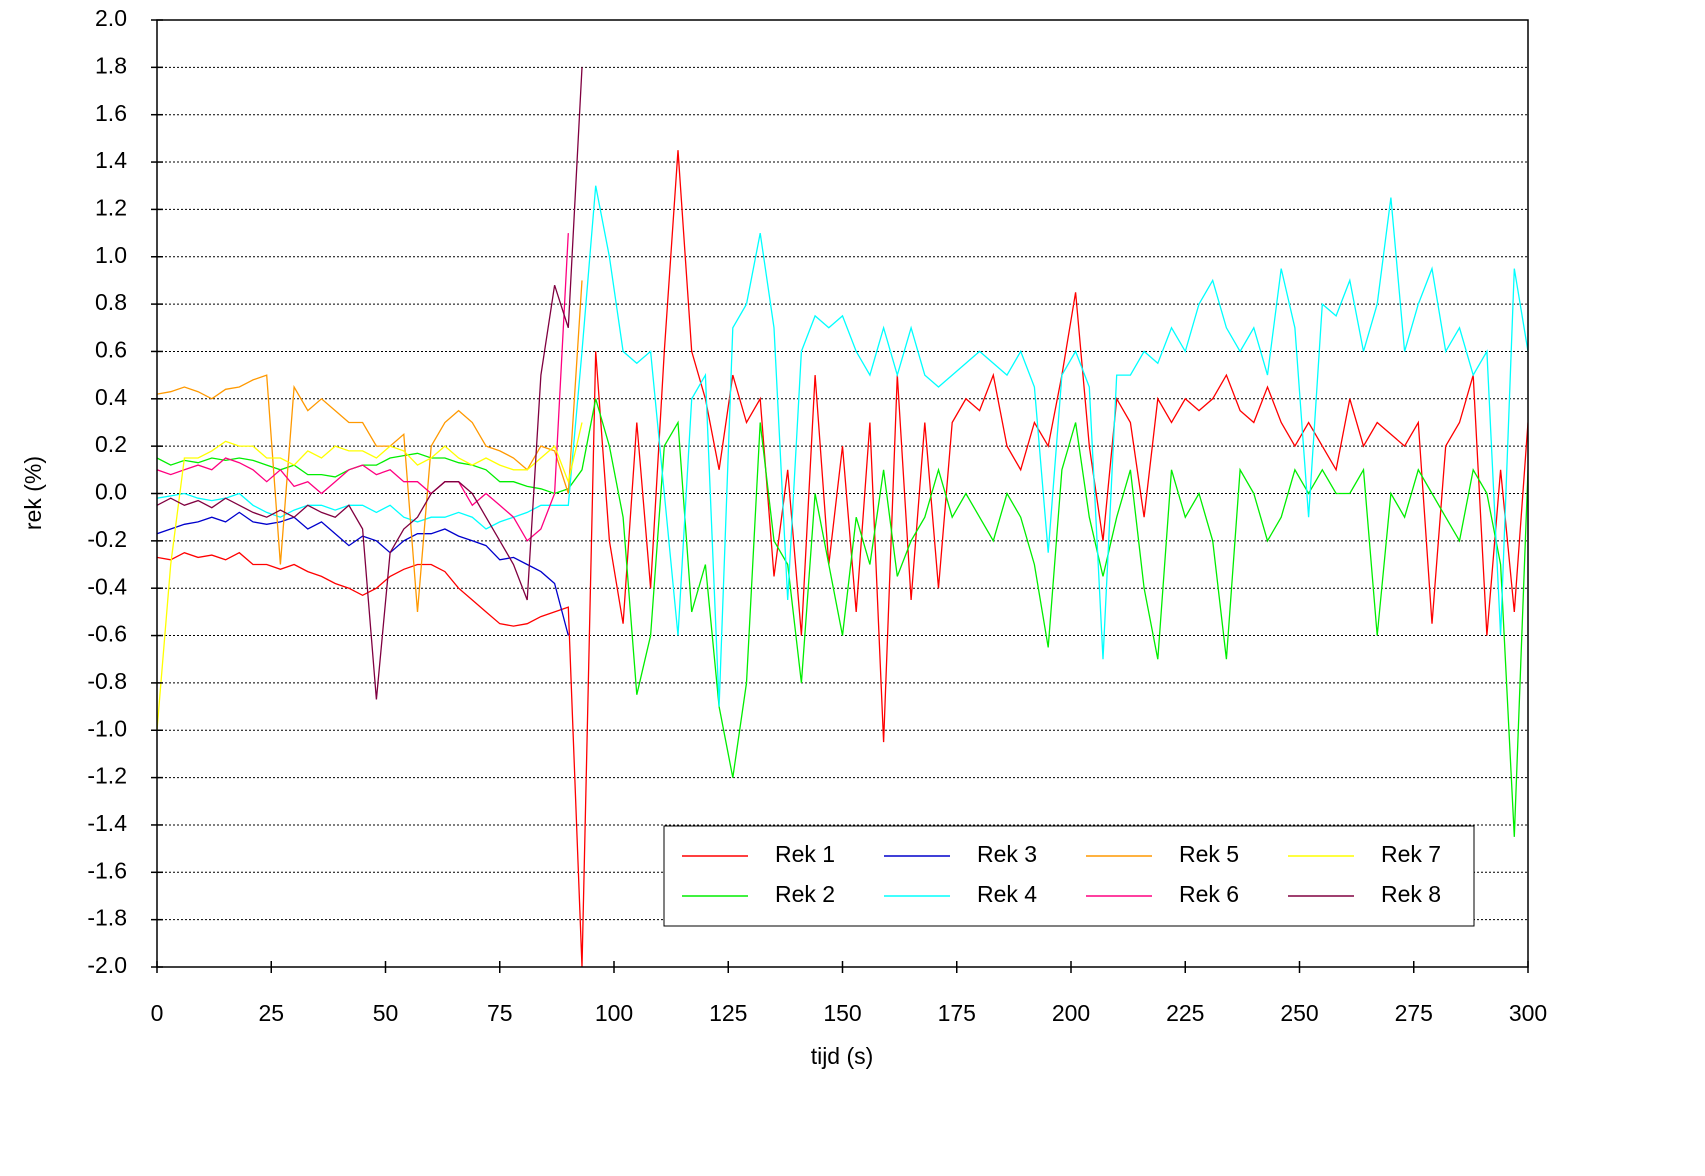 The height and width of the screenshot is (1176, 1705). Describe the element at coordinates (107, 728) in the screenshot. I see `y-tick-label: -1.0` at that location.